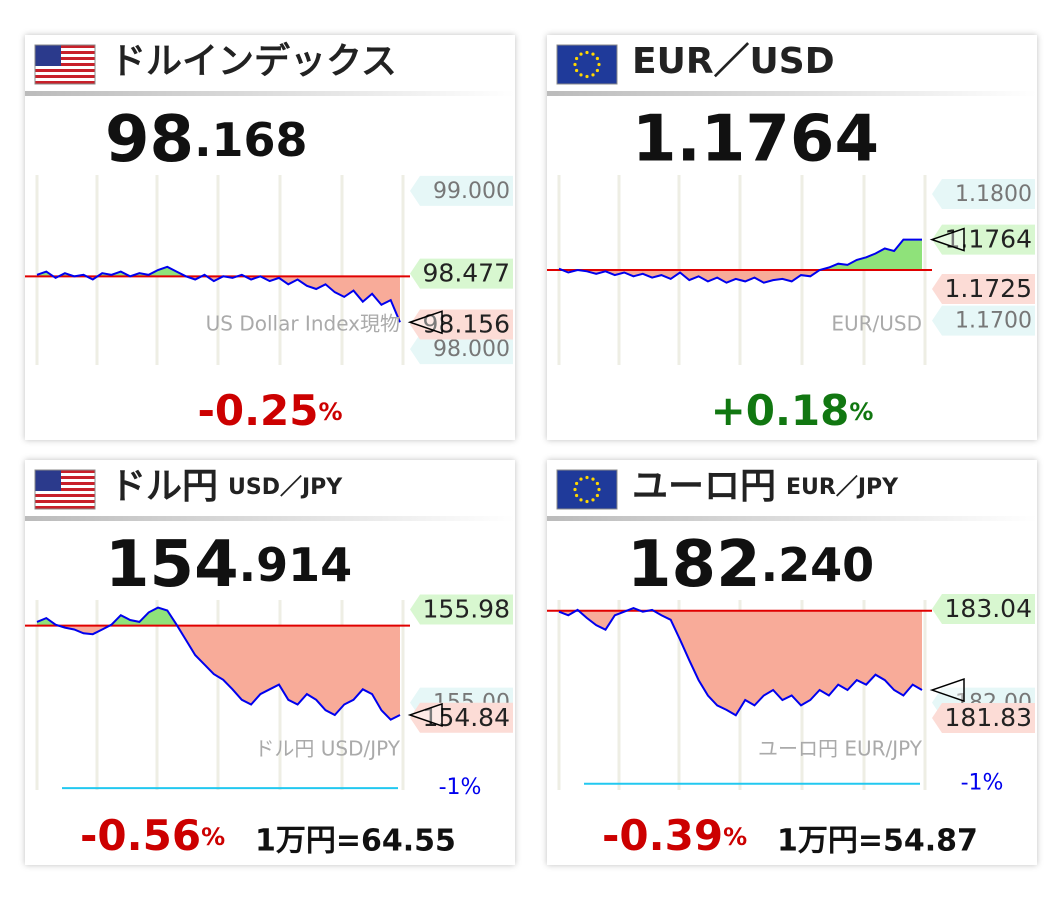 This screenshot has width=1053, height=901. I want to click on title-text: EUR／USD, so click(733, 61).